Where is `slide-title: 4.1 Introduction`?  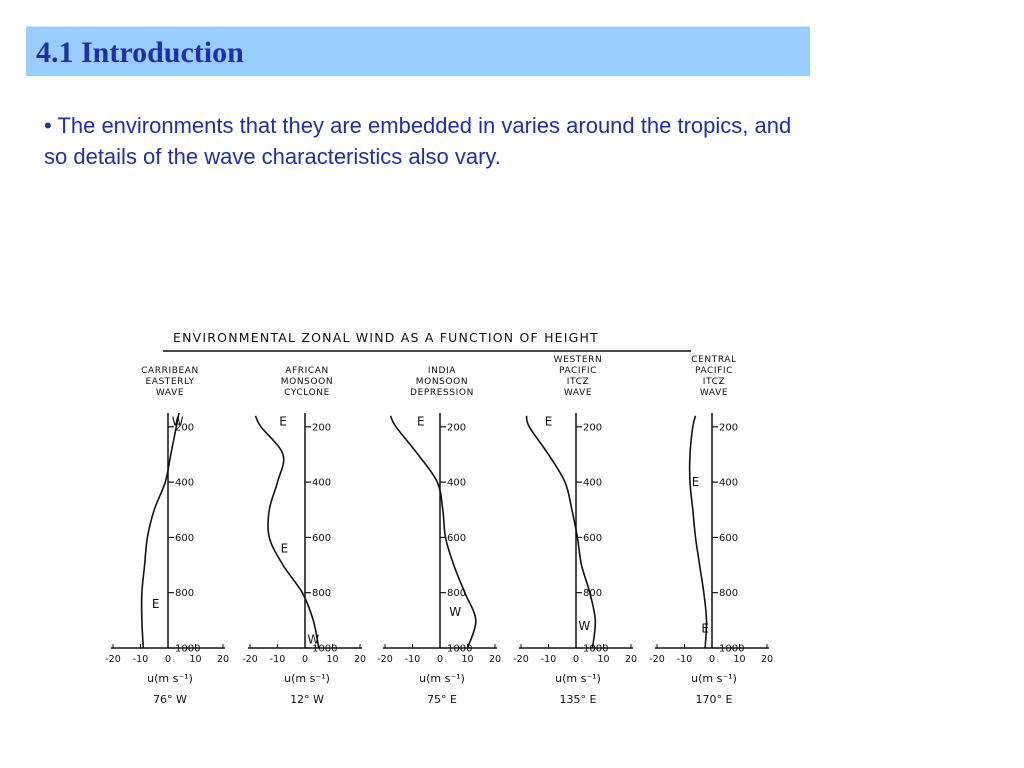 slide-title: 4.1 Introduction is located at coordinates (140, 52).